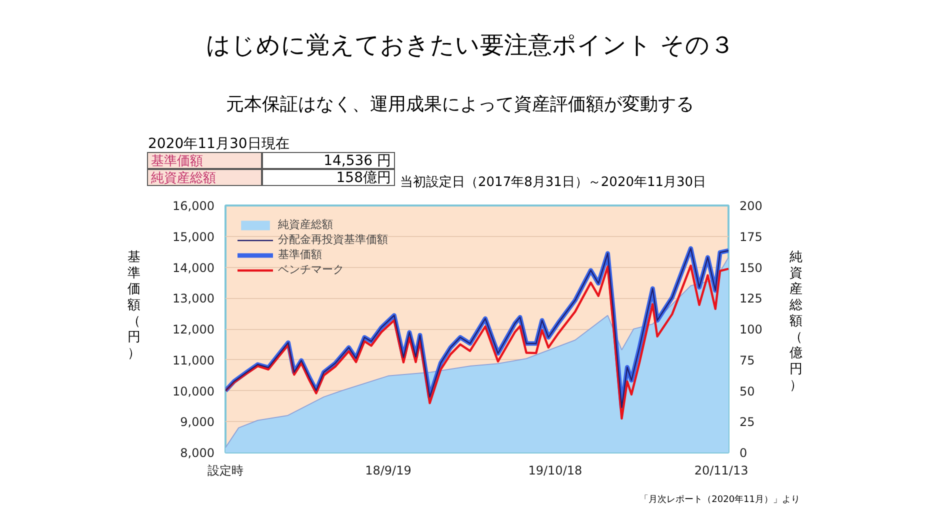 The image size is (925, 511). I want to click on legend-label: 純資産総額, so click(305, 224).